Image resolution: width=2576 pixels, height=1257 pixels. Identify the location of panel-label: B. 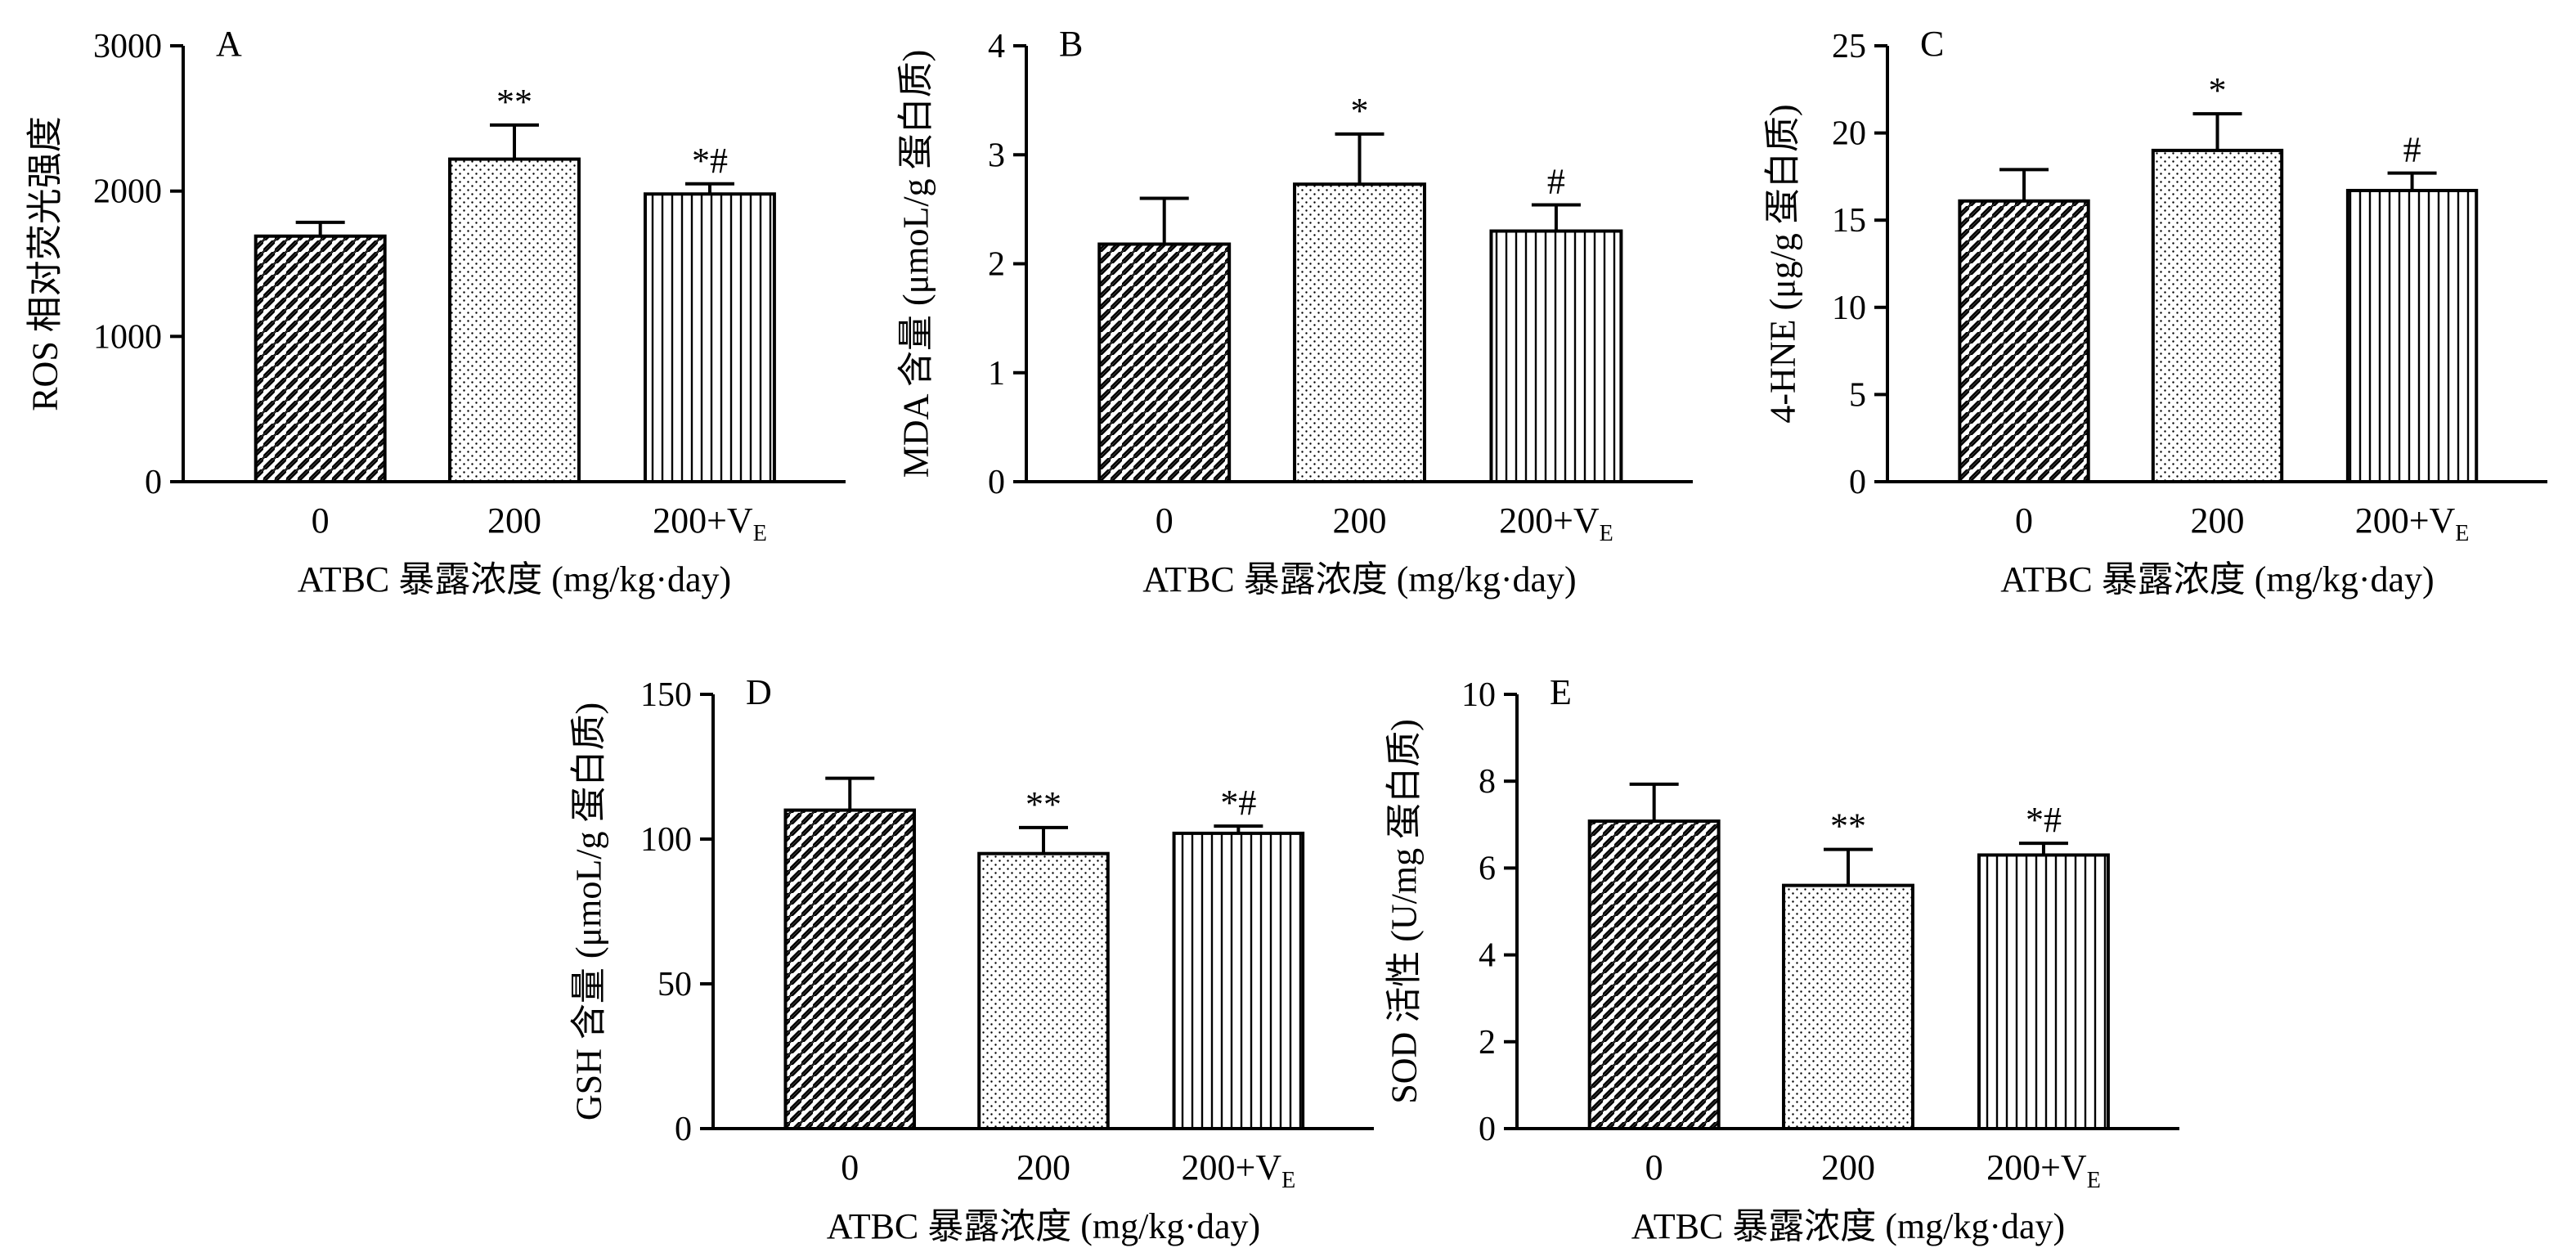
(1071, 44).